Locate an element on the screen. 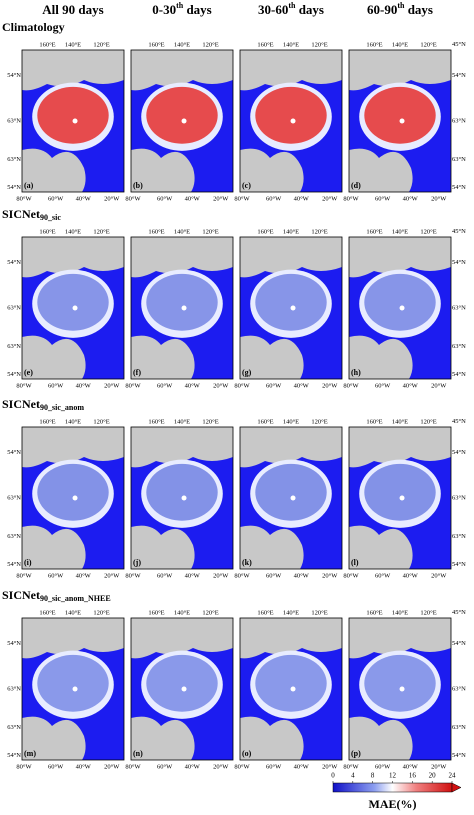 This screenshot has width=474, height=815. panel-label: (d) is located at coordinates (356, 185).